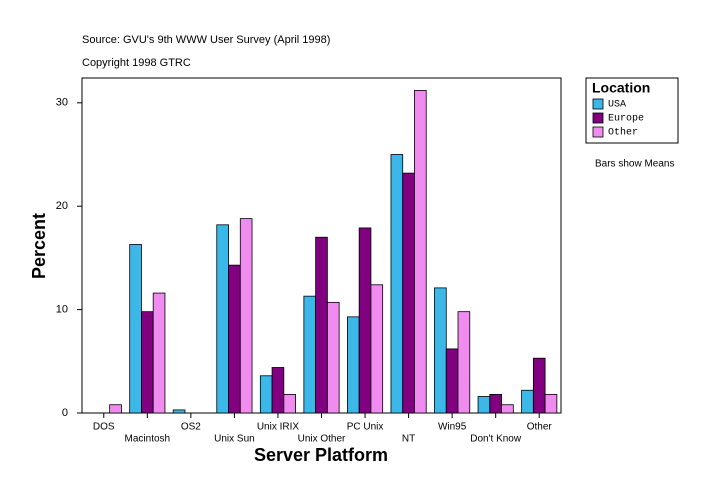  What do you see at coordinates (617, 105) in the screenshot?
I see `legend-label: USA` at bounding box center [617, 105].